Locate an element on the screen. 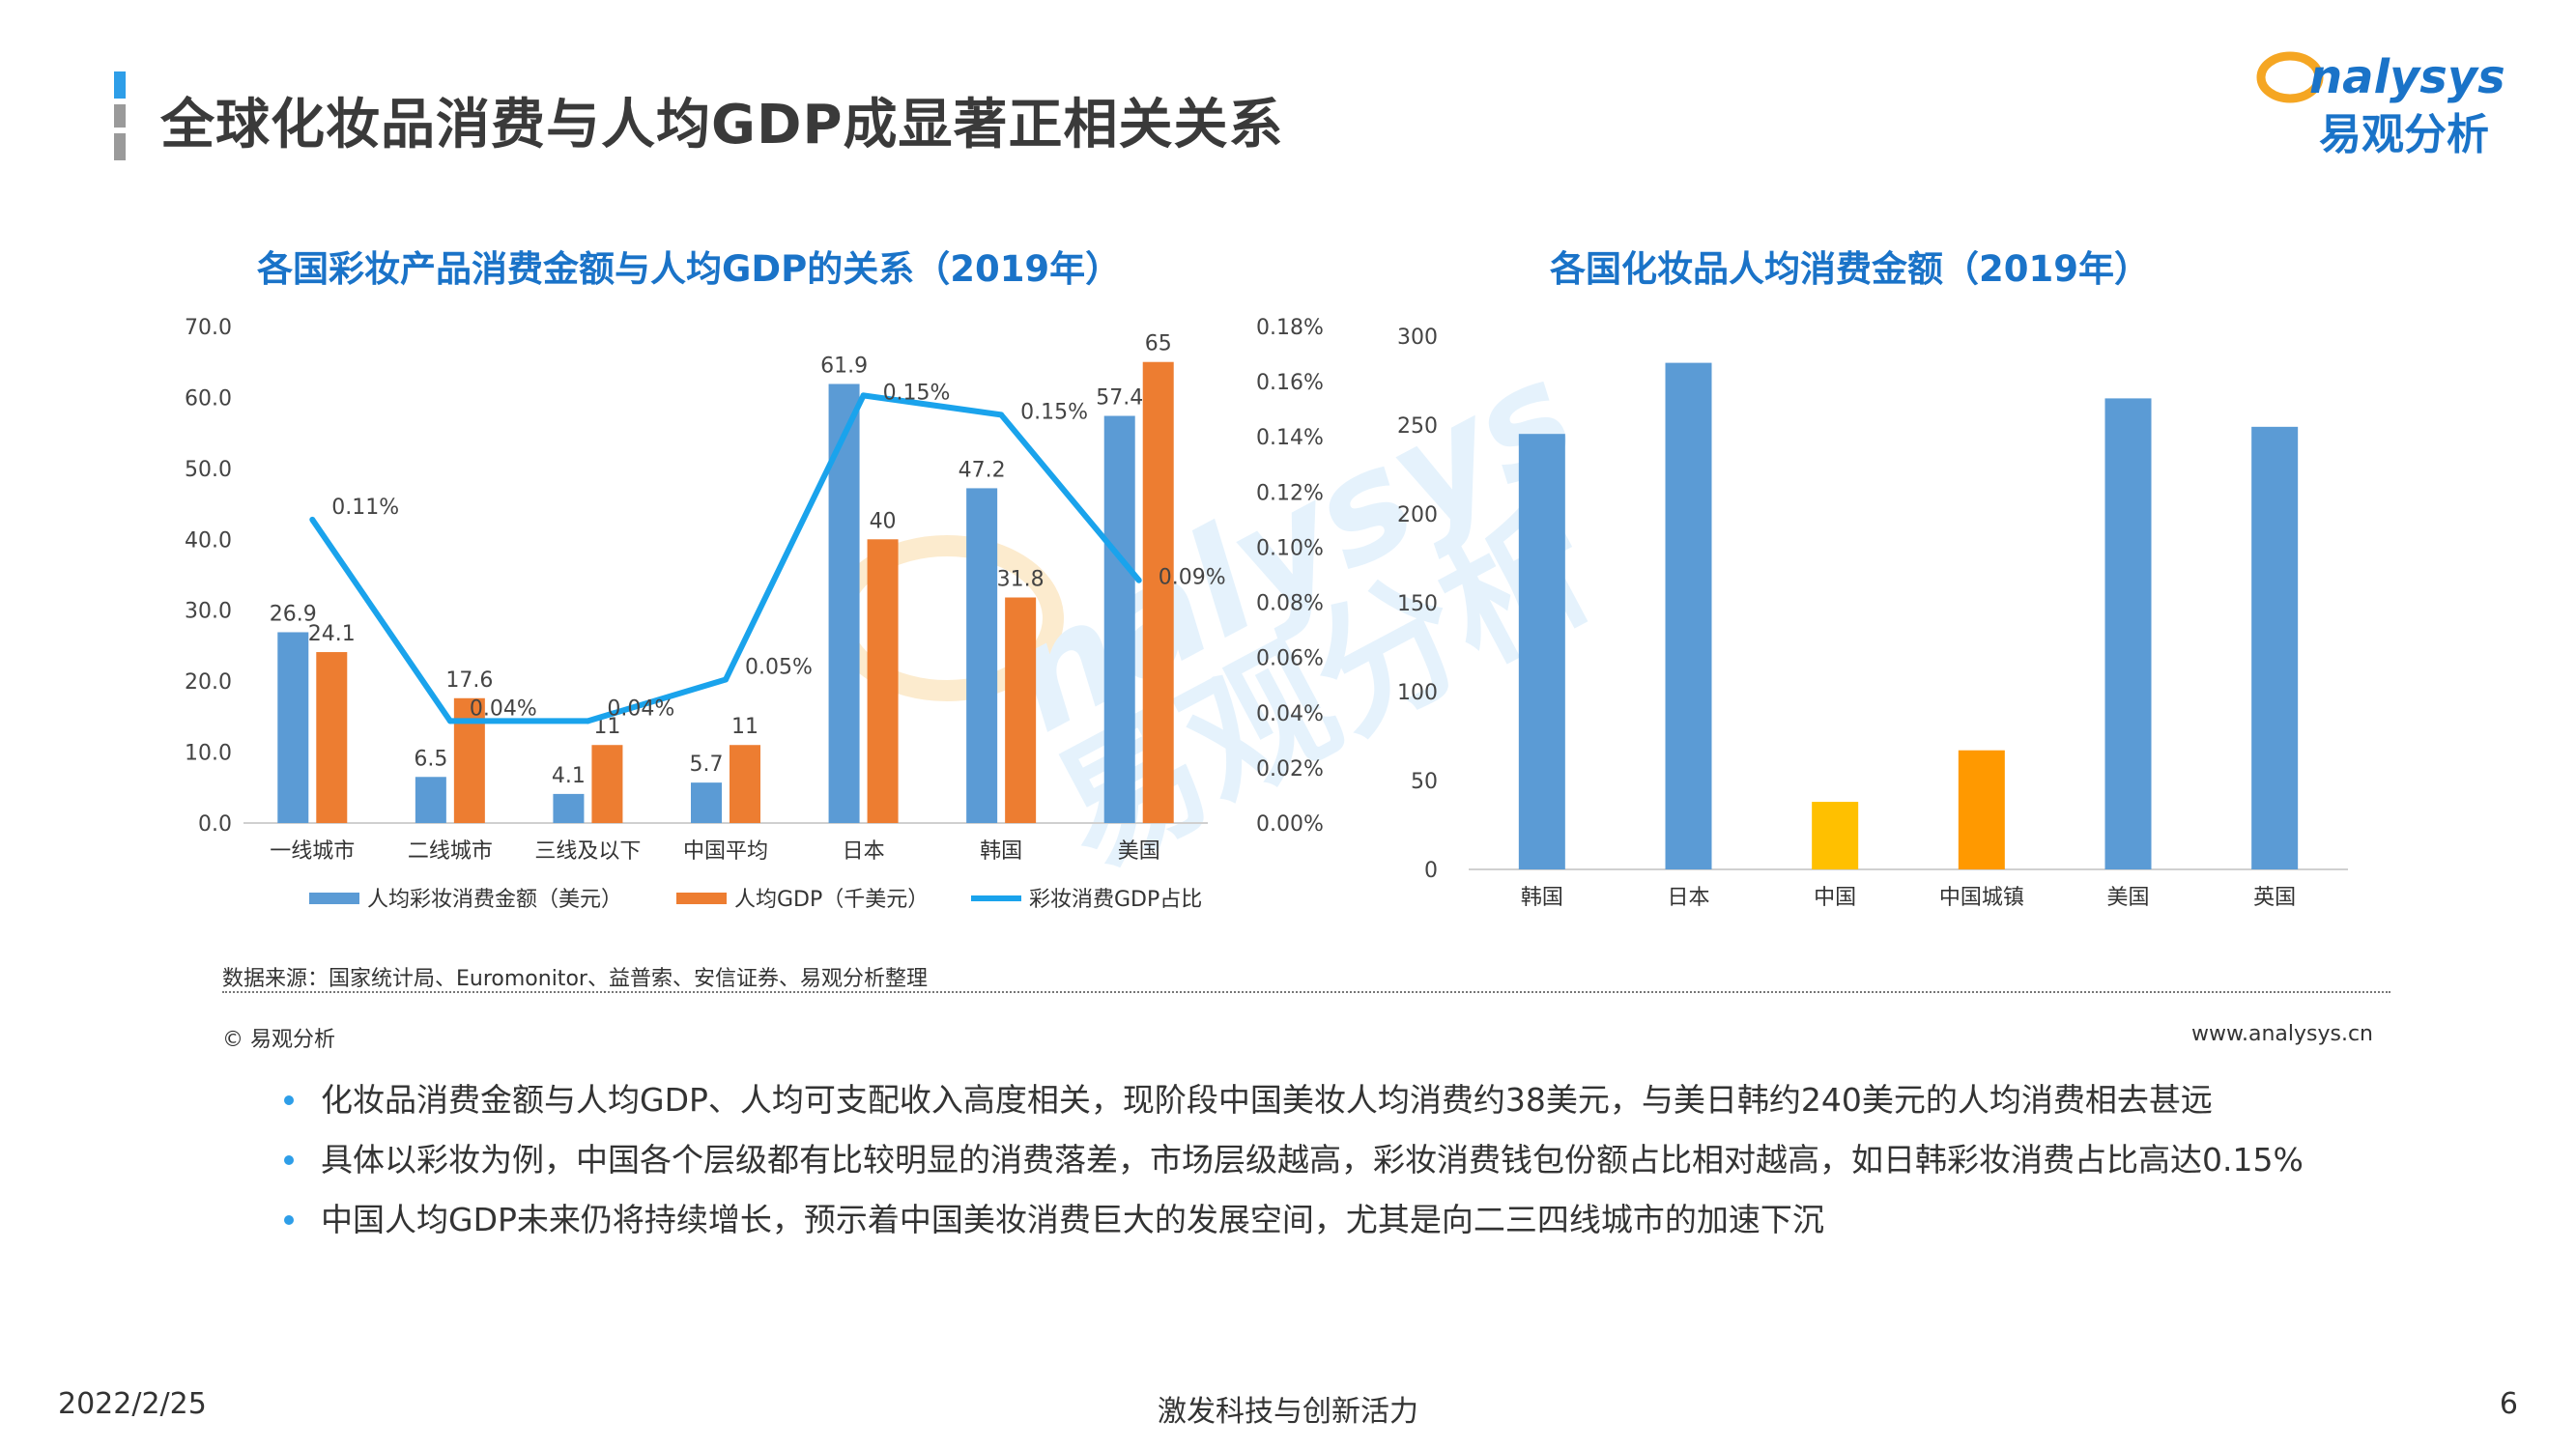 The height and width of the screenshot is (1449, 2576). chart1-title: 各国彩妆产品消费金额与人均GDP的关系（2019年） is located at coordinates (689, 269).